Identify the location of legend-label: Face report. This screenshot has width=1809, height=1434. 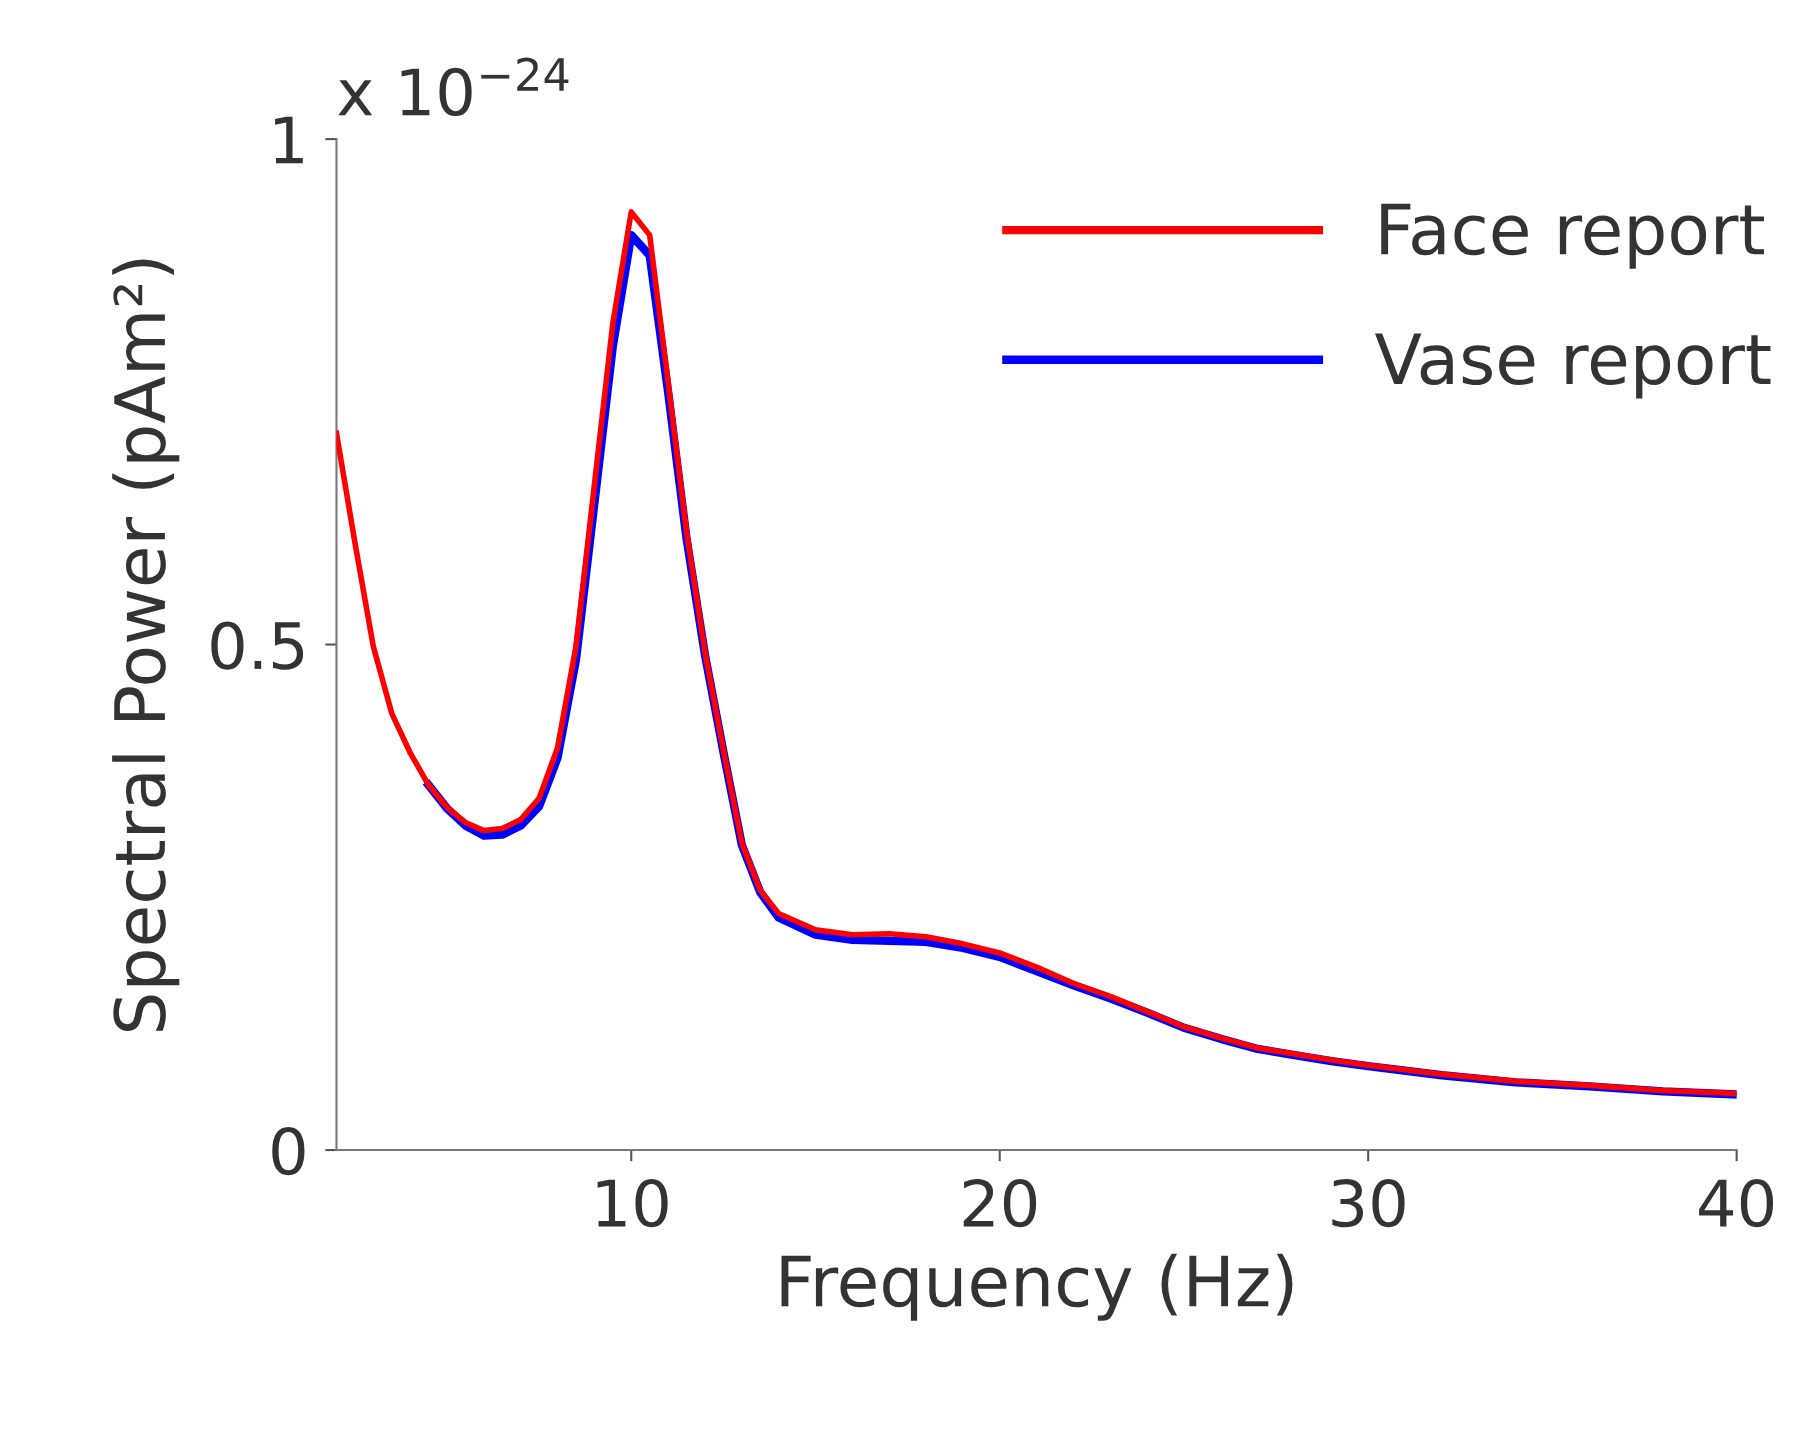
(1572, 236).